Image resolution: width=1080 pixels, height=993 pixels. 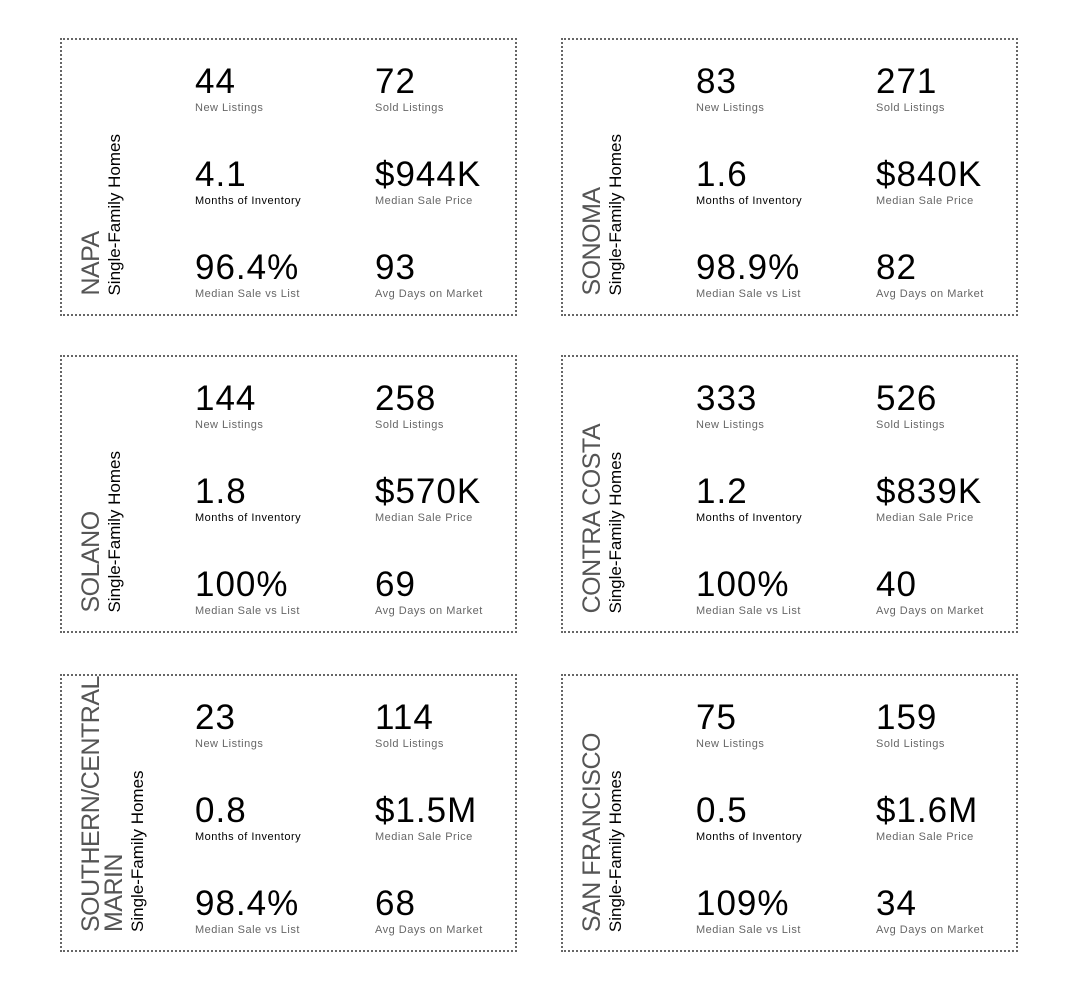 I want to click on stat-ratio: 96.4% Median Sale vs List, so click(x=247, y=274).